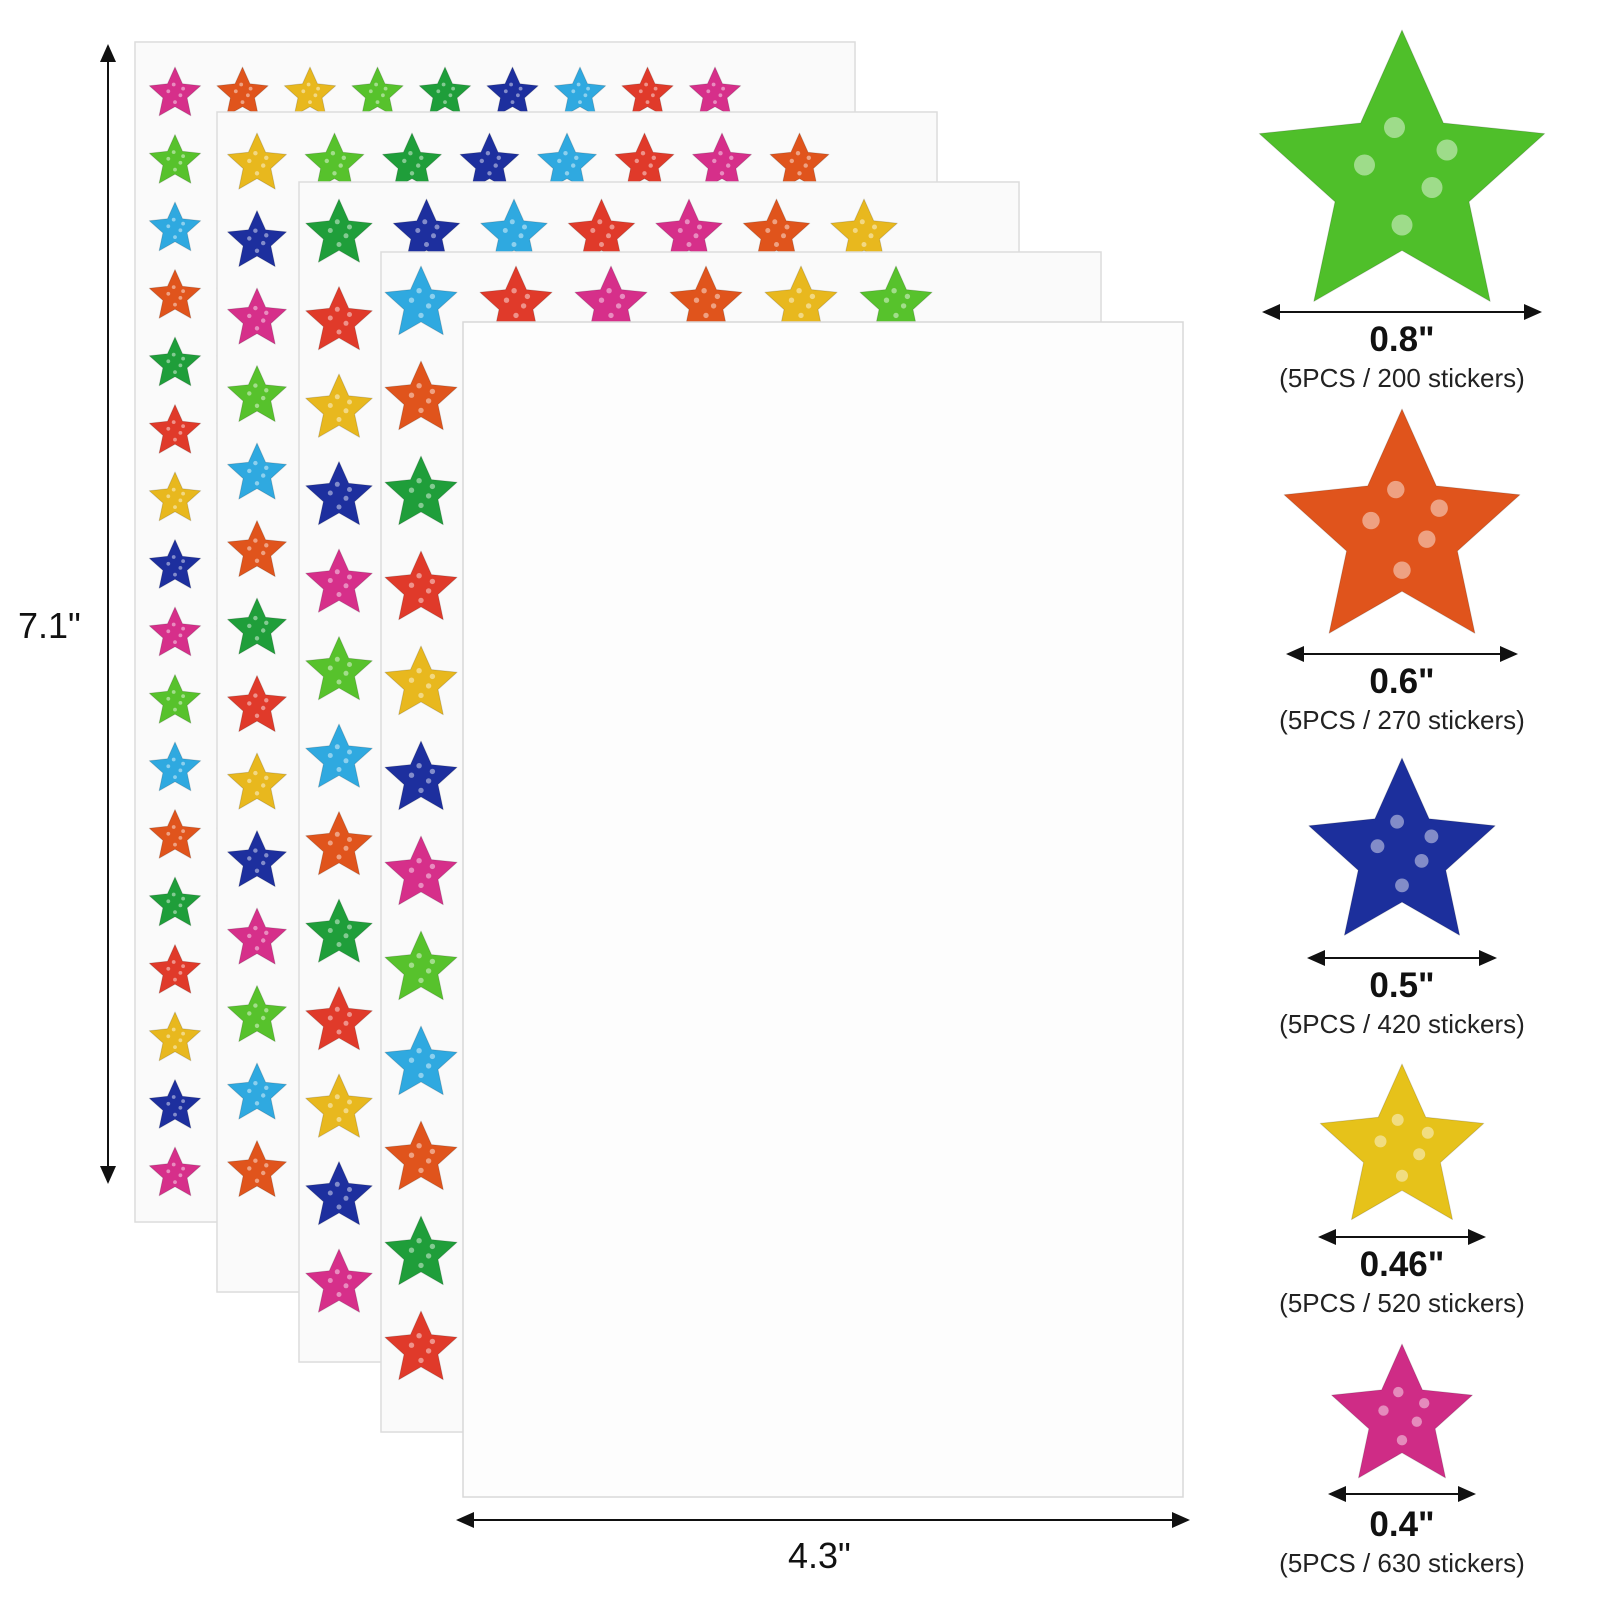  I want to click on size-count-2: (5PCS / 270 stickers), so click(1402, 720).